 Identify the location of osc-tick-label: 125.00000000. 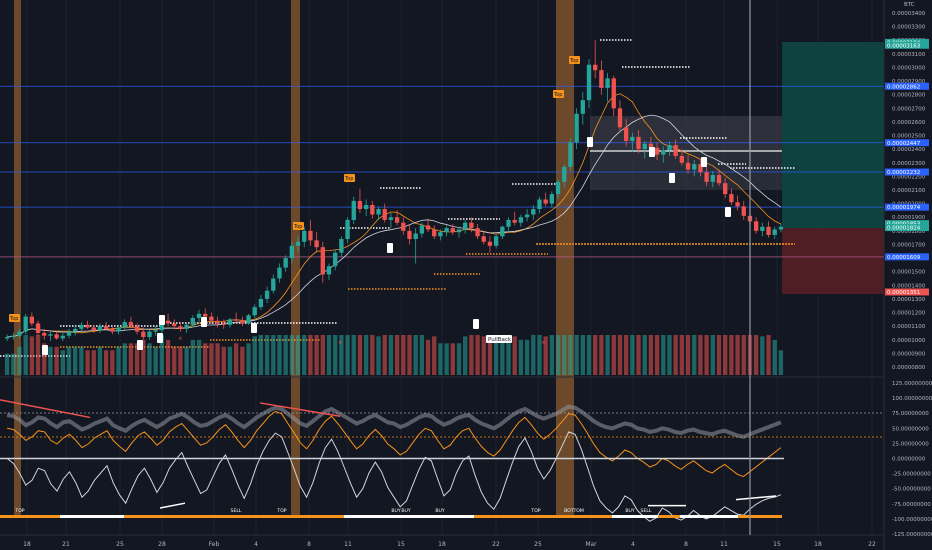
(912, 384).